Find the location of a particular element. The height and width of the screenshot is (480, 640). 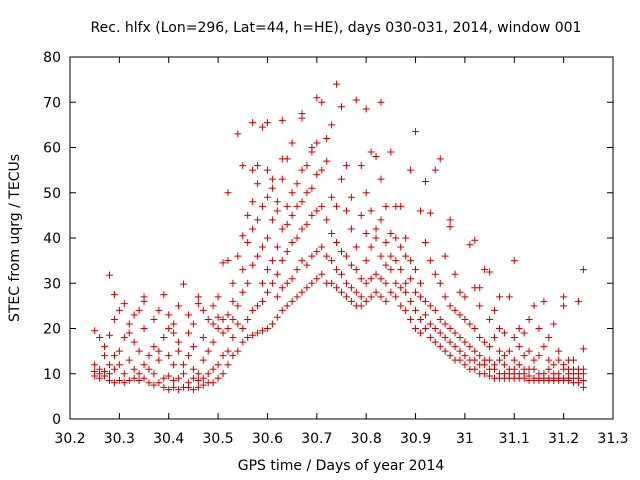

y-tick-label: 10 is located at coordinates (52, 375).